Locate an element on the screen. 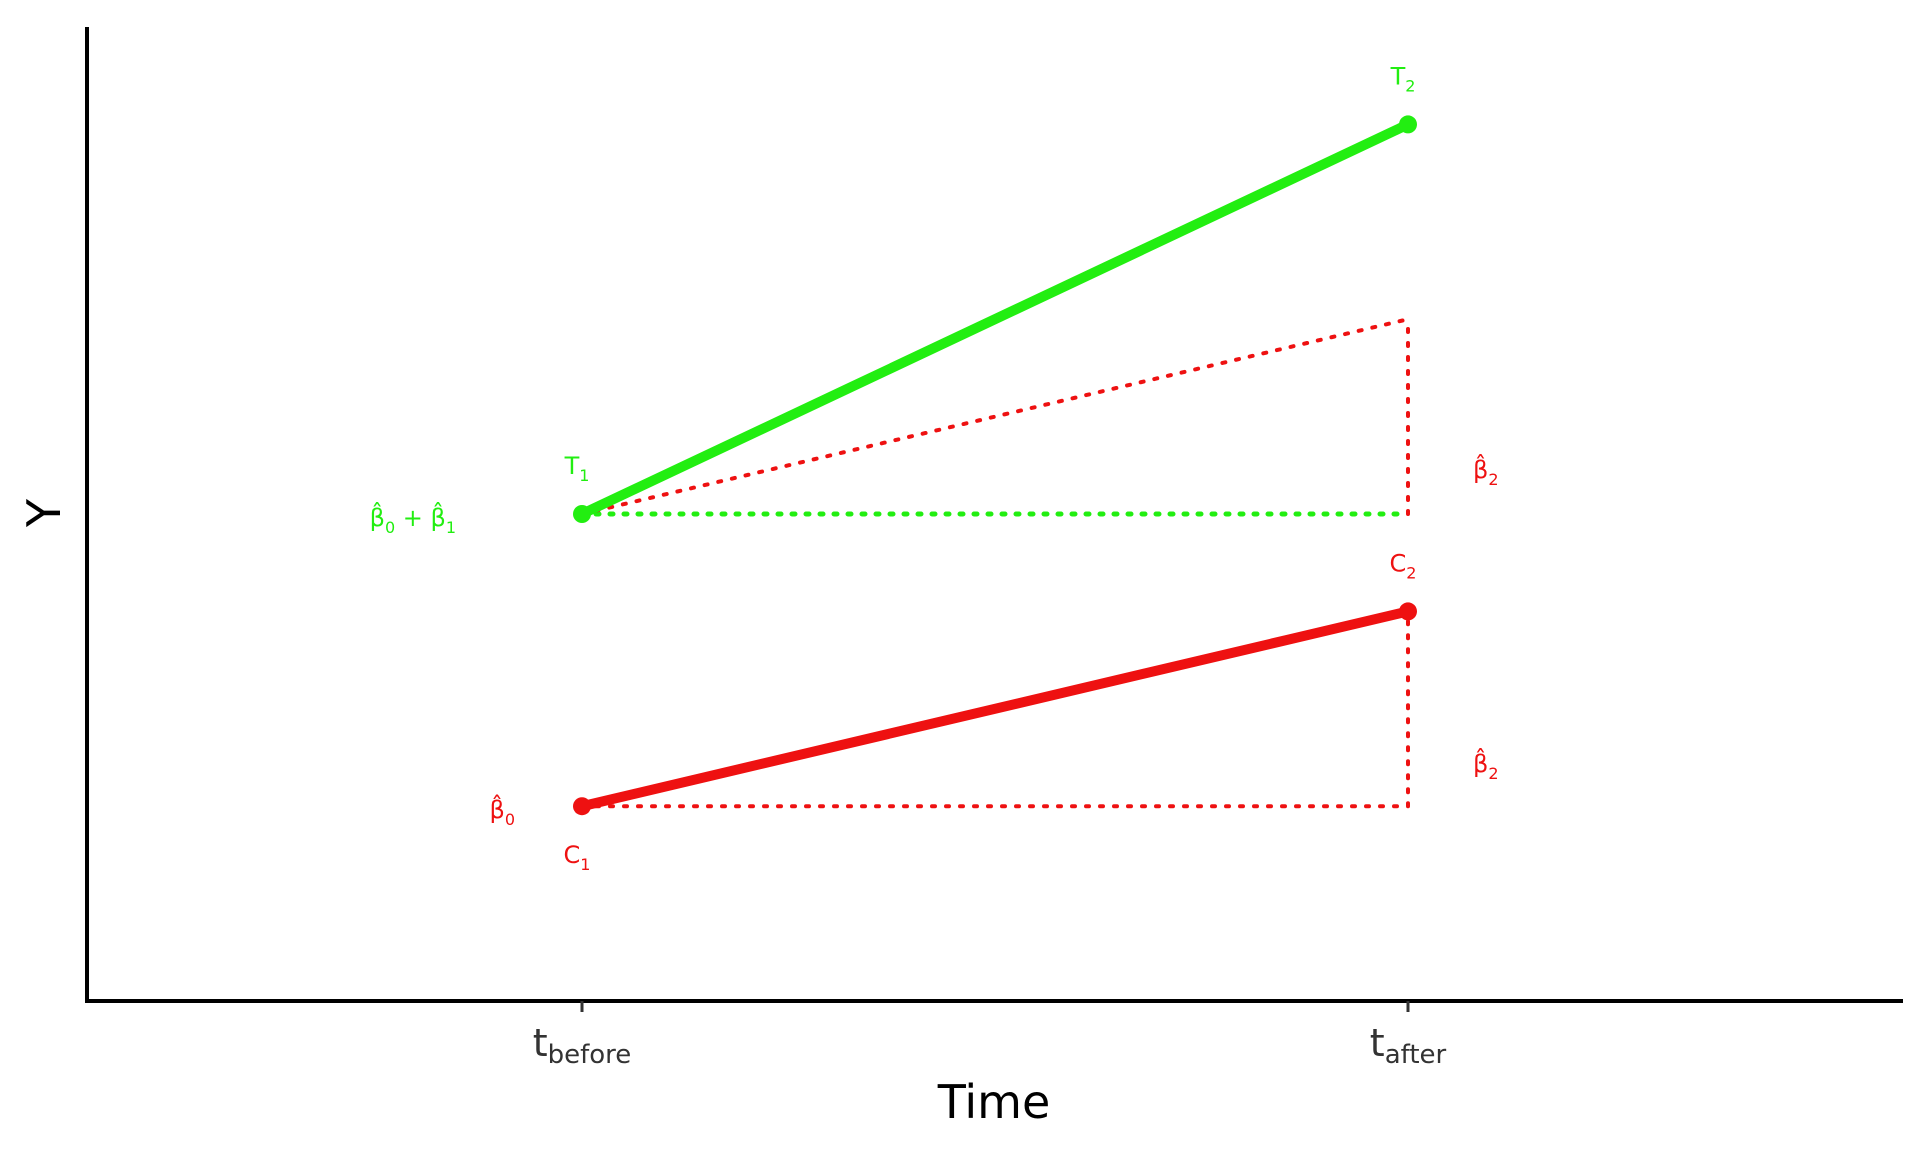 The width and height of the screenshot is (1920, 1152). x-axis-title: Time is located at coordinates (994, 1102).